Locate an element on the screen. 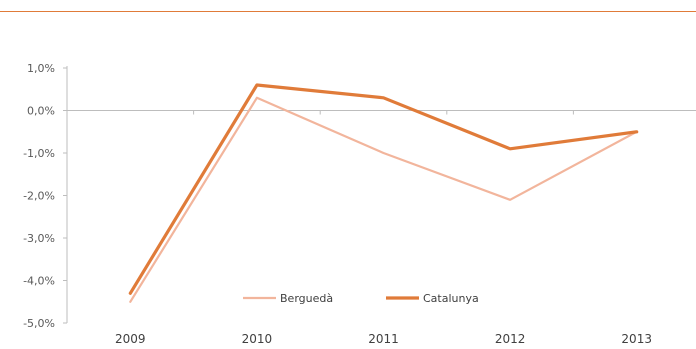 This screenshot has height=349, width=696. y-axis-tick-label: 0,0% is located at coordinates (41, 111).